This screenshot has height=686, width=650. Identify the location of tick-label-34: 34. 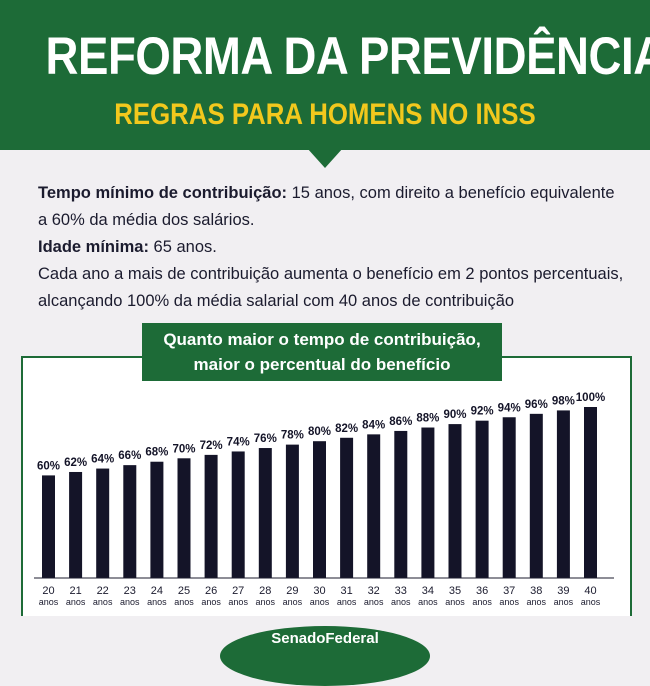
(428, 591).